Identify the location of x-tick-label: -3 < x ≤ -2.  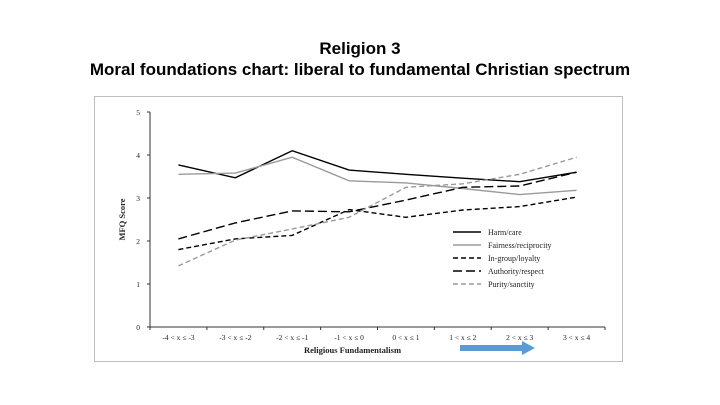
(235, 337).